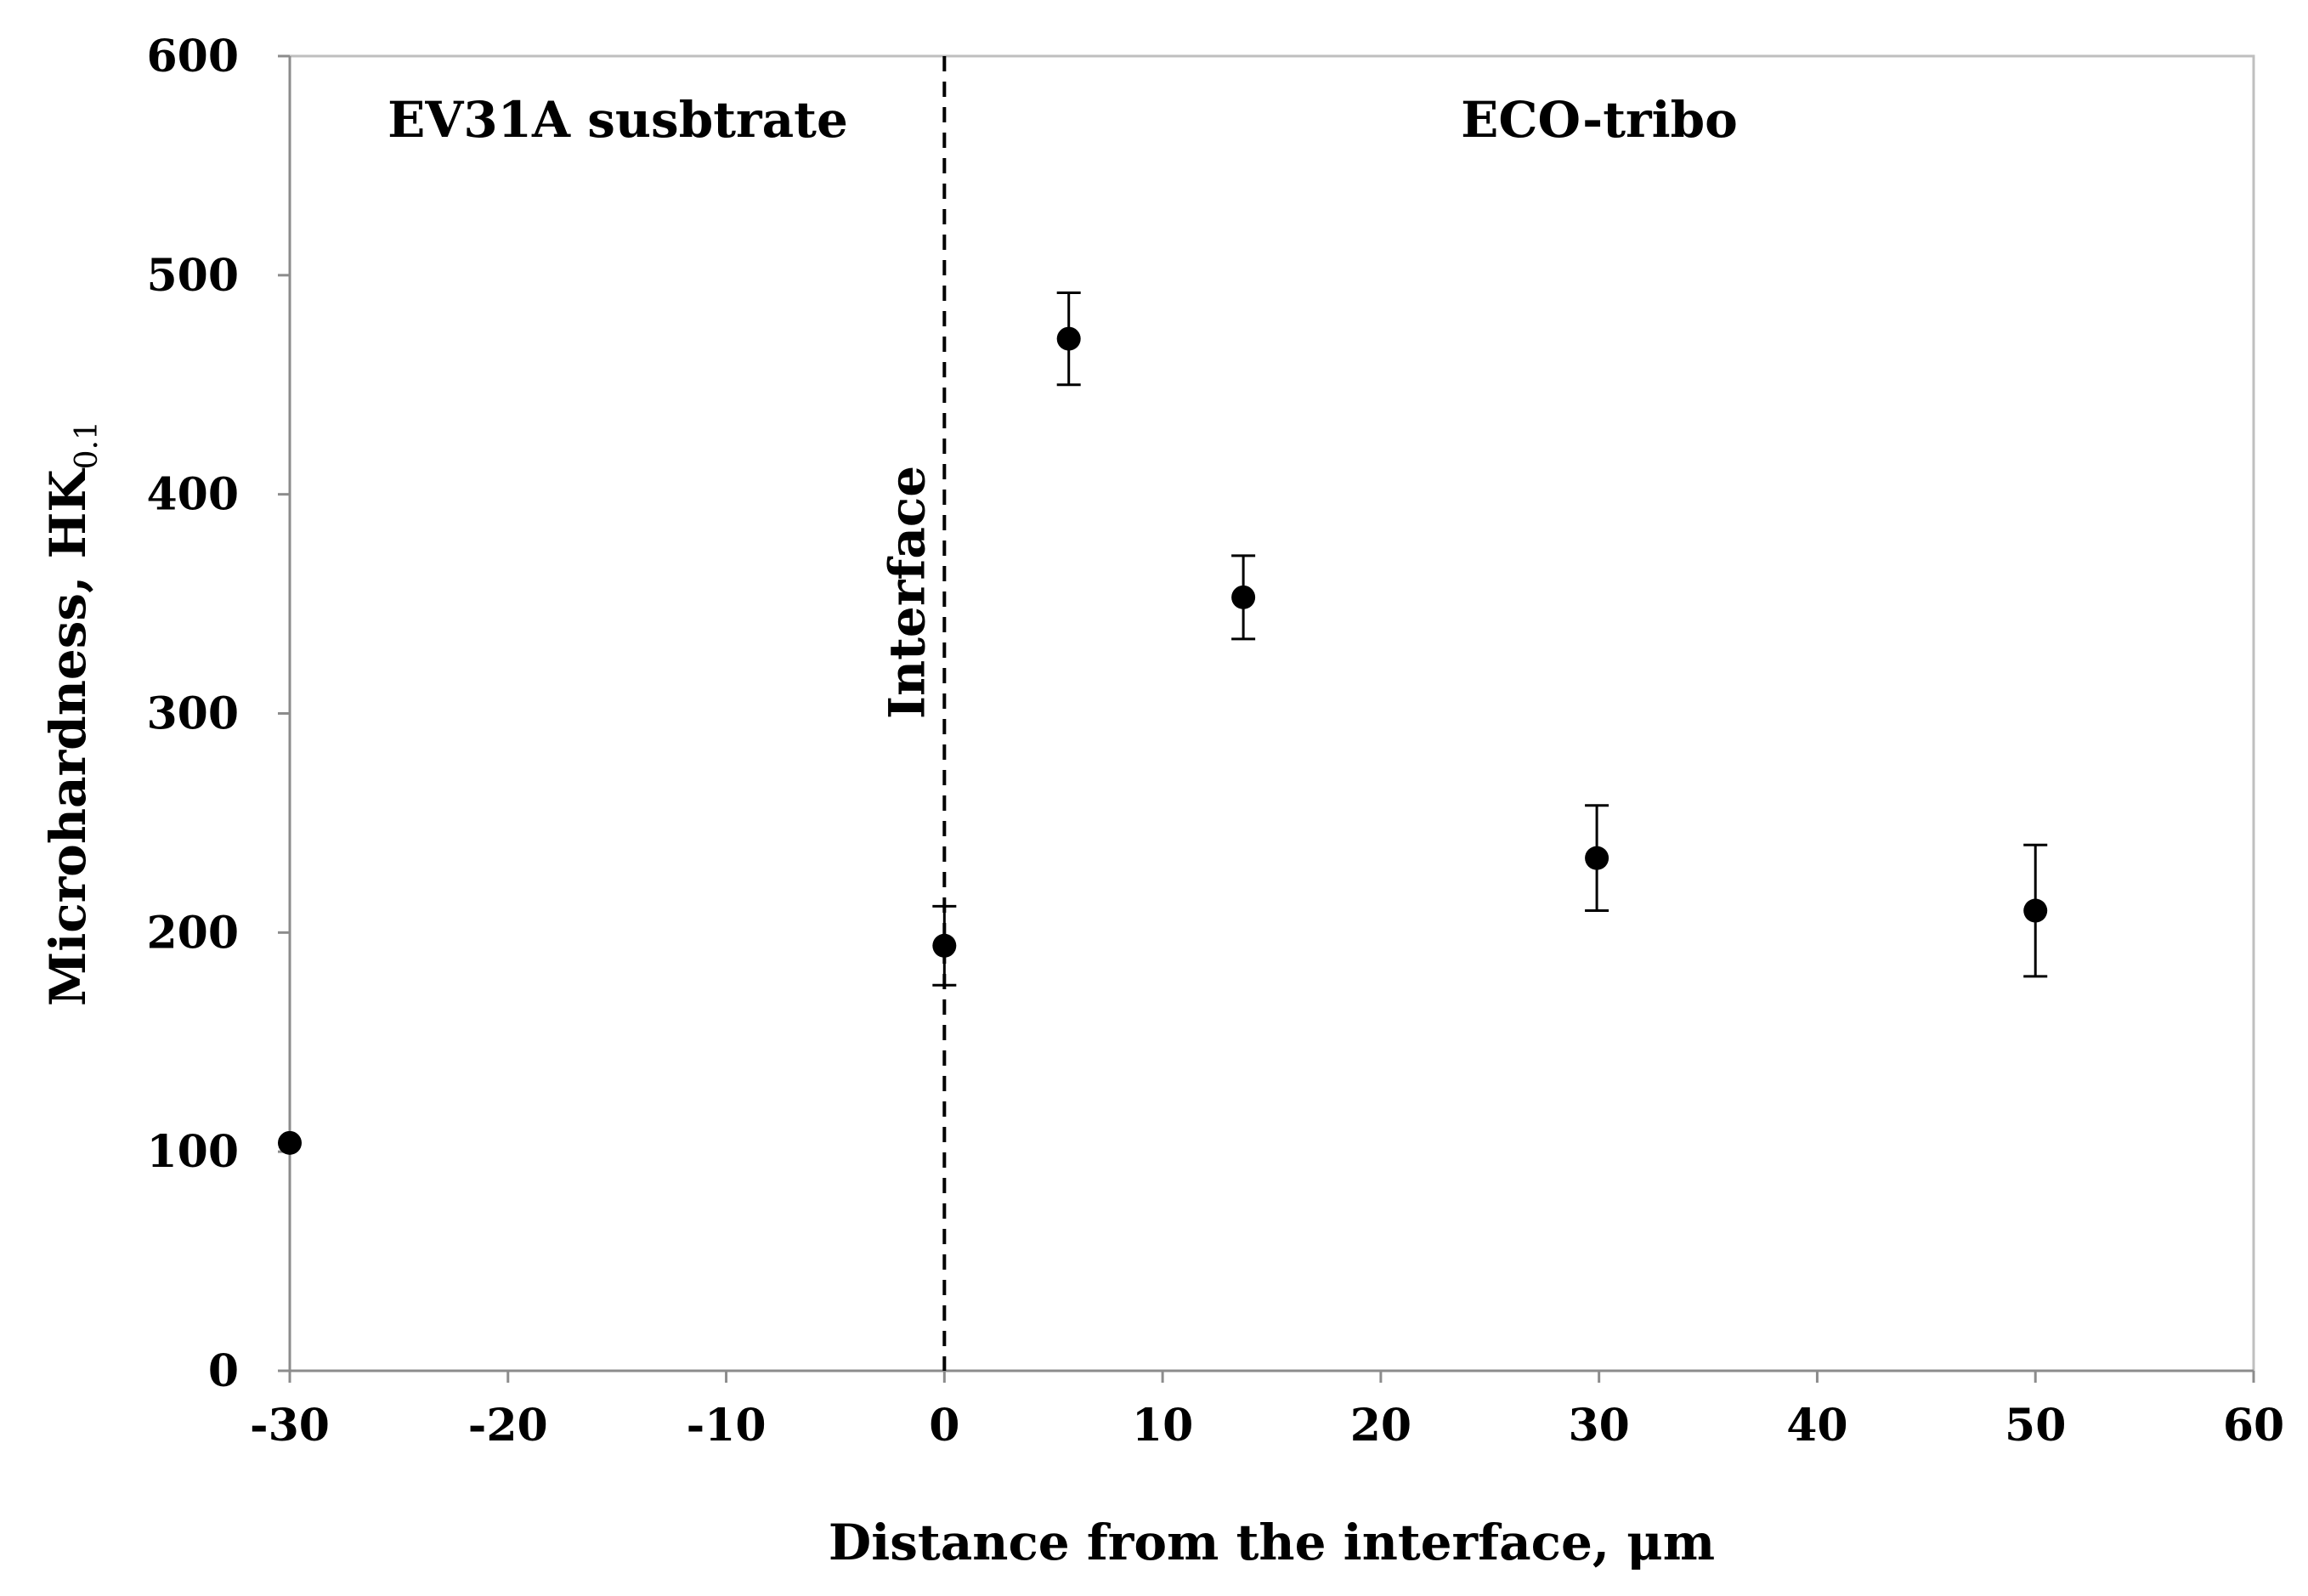  What do you see at coordinates (192, 57) in the screenshot?
I see `y-tick-label: 600` at bounding box center [192, 57].